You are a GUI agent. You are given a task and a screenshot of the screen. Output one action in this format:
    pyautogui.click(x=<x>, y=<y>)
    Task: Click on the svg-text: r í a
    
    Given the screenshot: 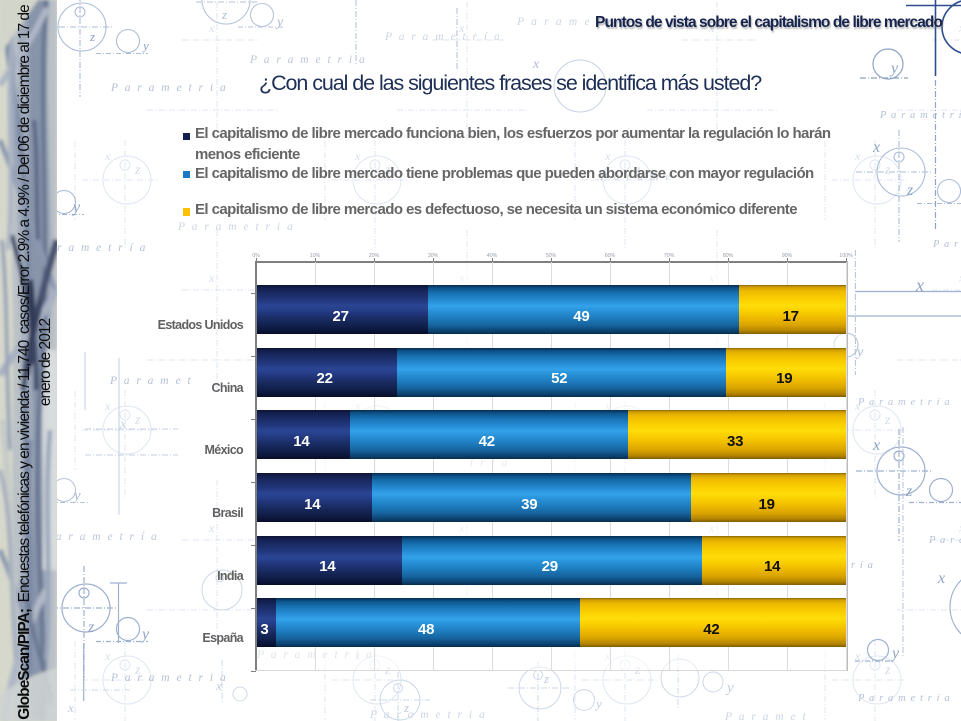 What is the action you would take?
    pyautogui.click(x=862, y=565)
    